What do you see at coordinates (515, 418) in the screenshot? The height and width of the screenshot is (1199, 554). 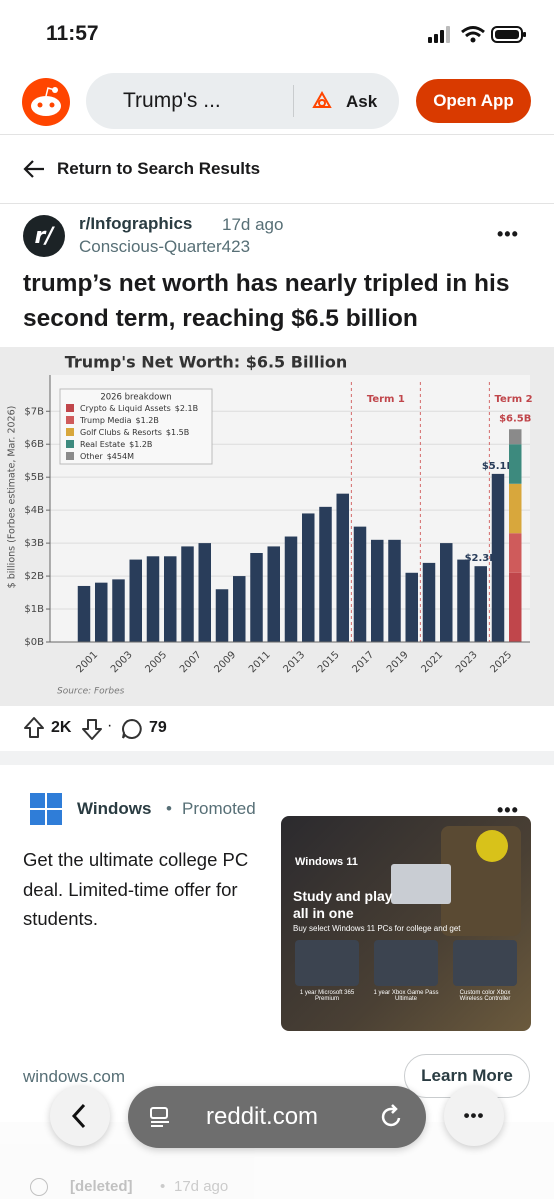 I see `total-label: $6.5B` at bounding box center [515, 418].